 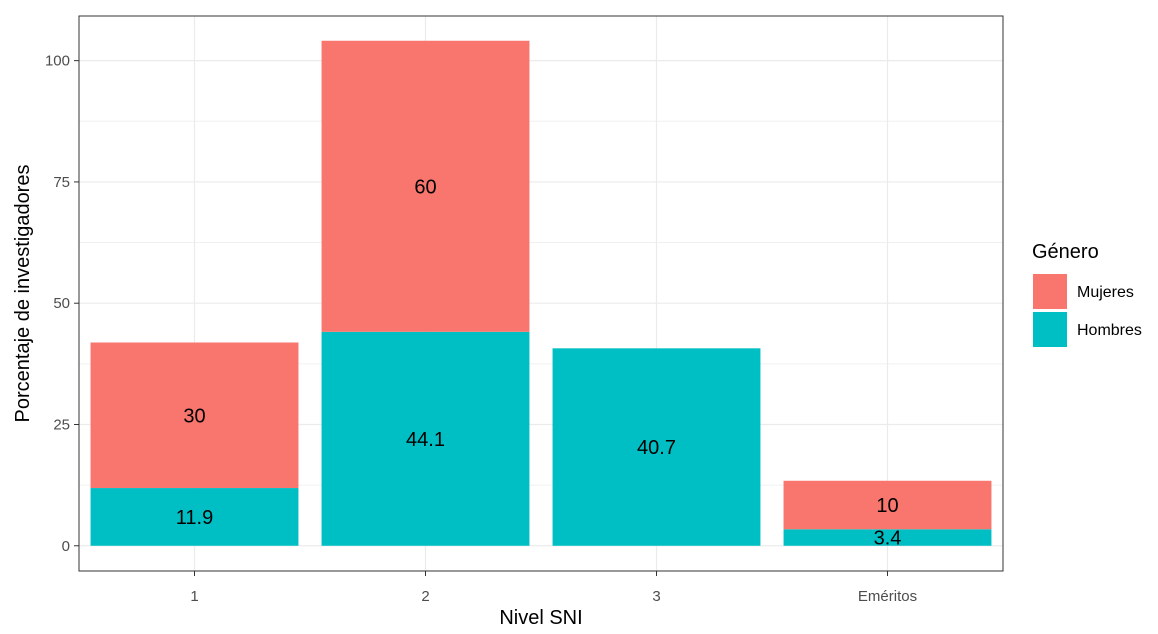 I want to click on x-tick-label: Eméritos, so click(x=887, y=596).